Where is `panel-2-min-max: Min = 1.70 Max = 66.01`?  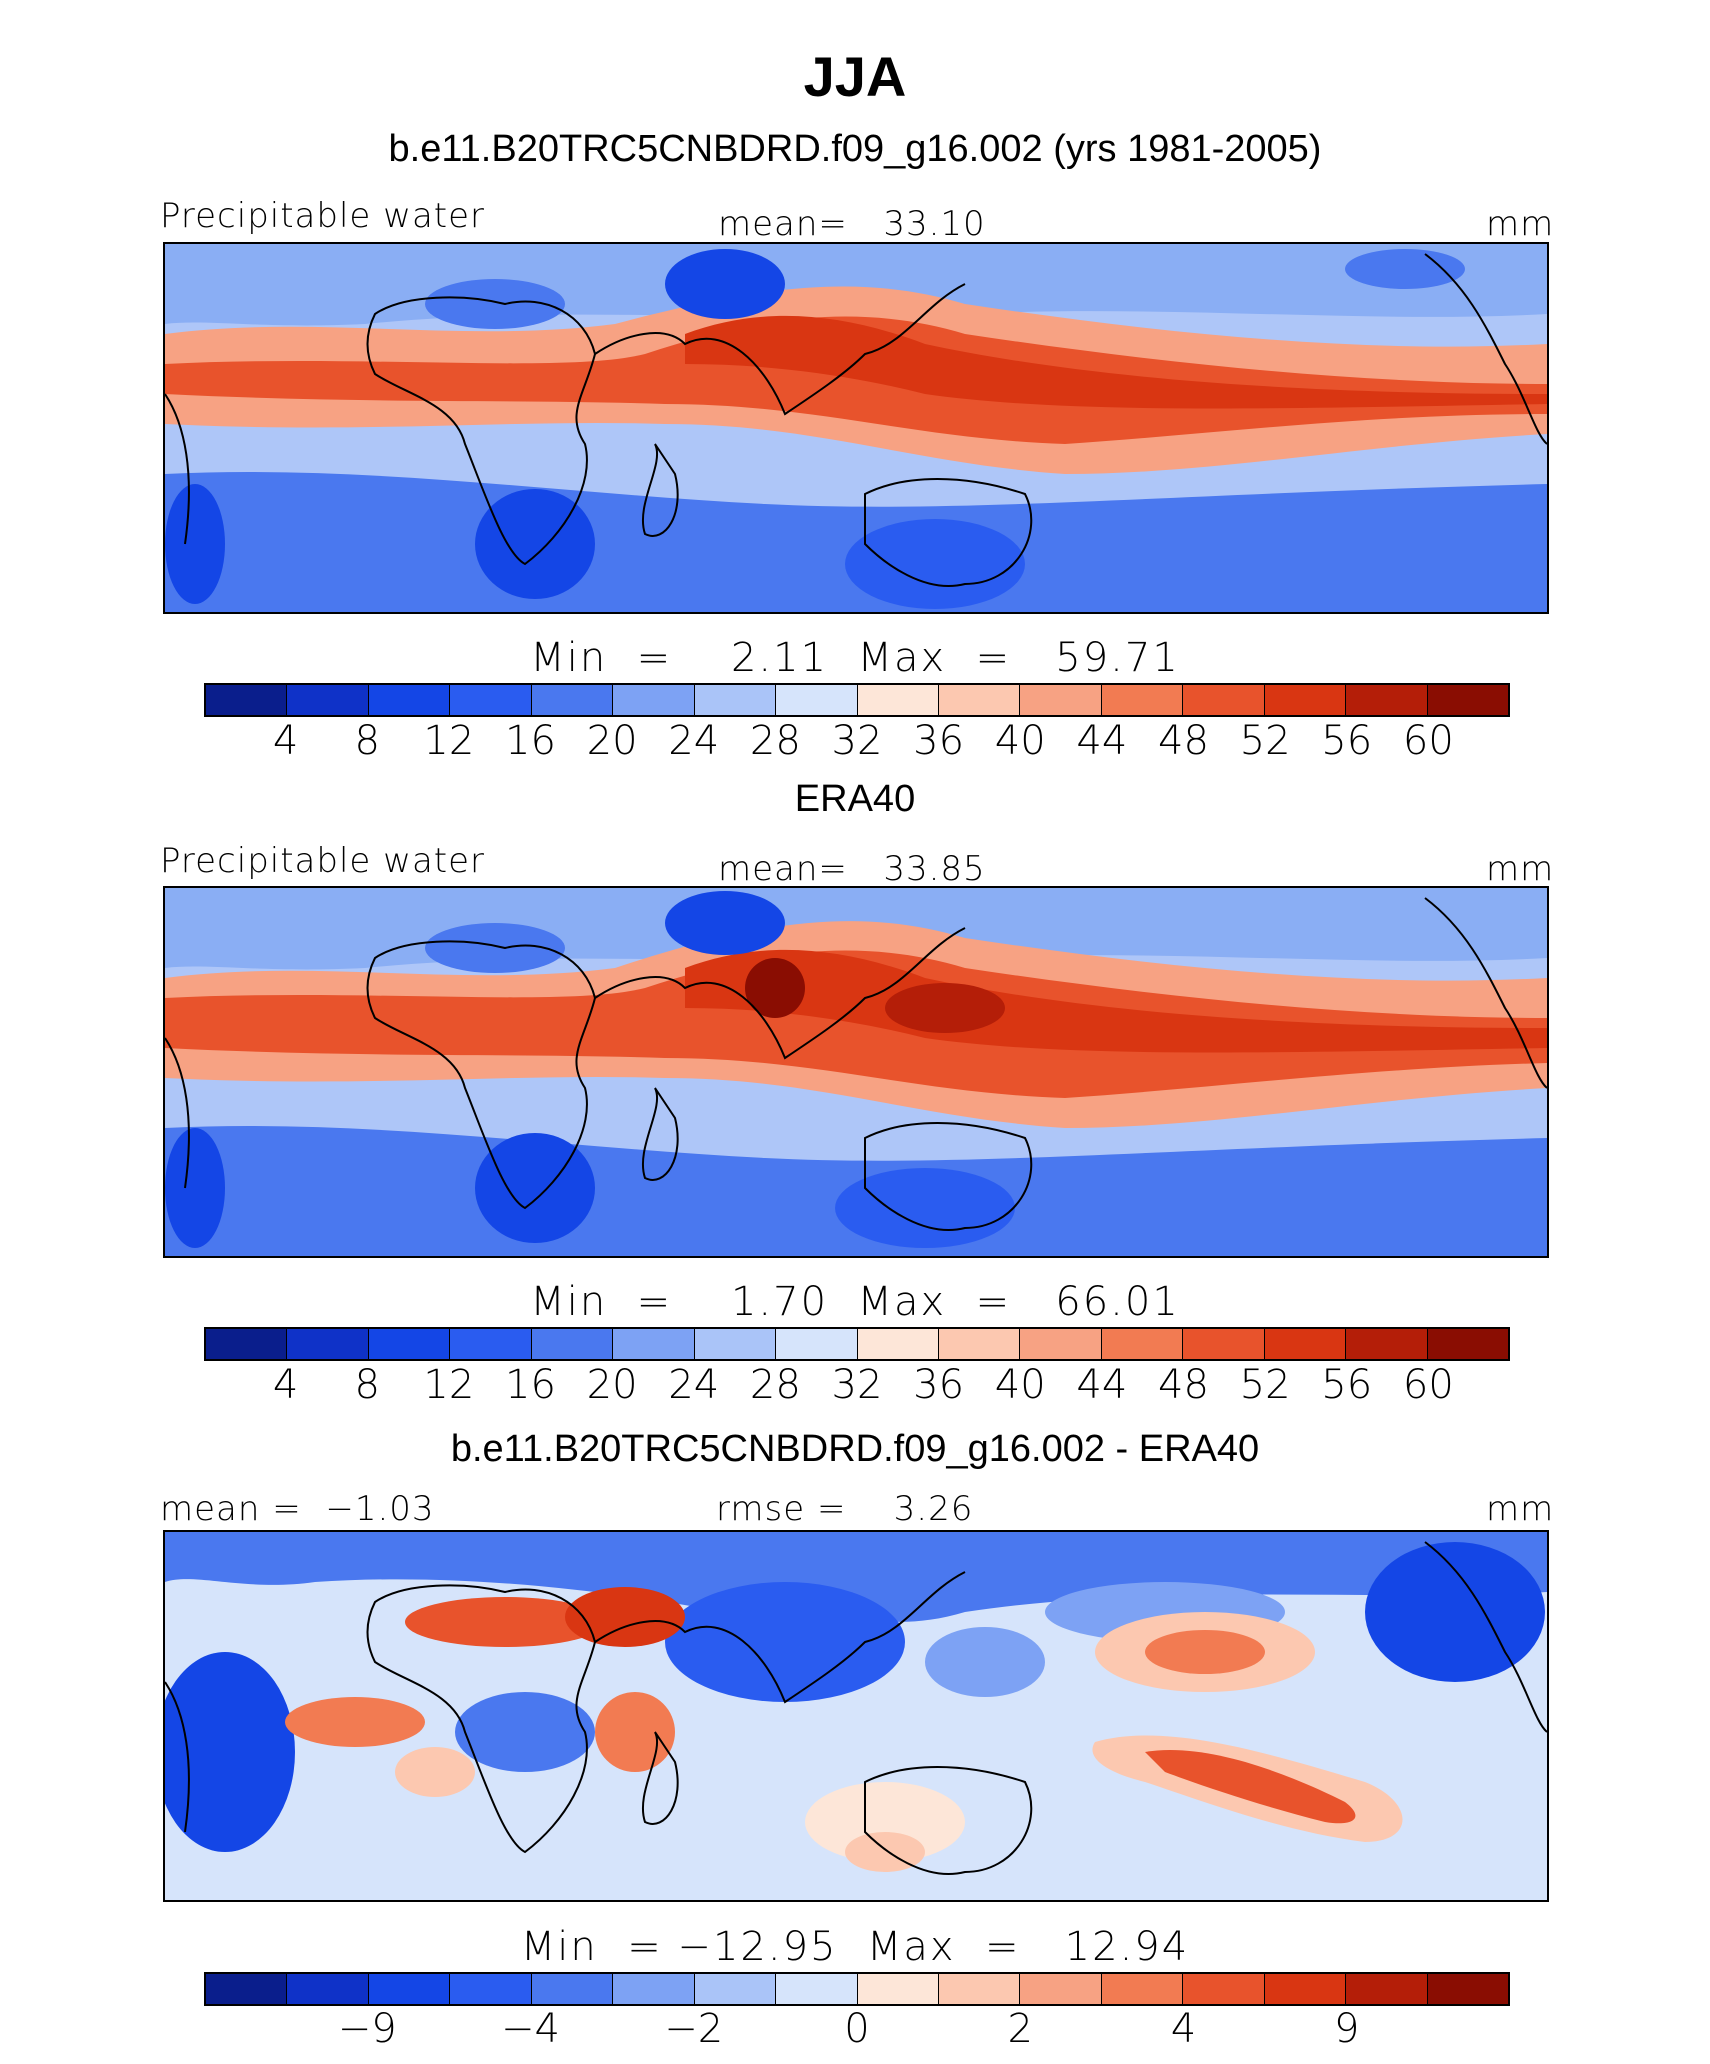 panel-2-min-max: Min = 1.70 Max = 66.01 is located at coordinates (855, 1302).